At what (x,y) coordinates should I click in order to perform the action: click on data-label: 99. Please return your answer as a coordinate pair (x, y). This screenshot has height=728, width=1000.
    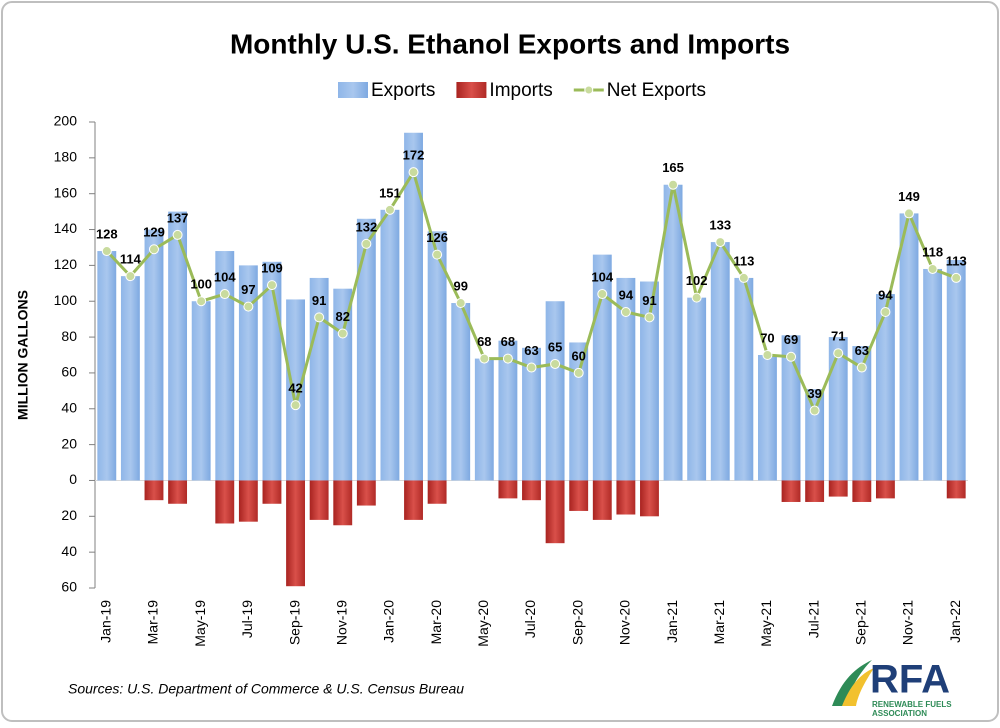
    Looking at the image, I should click on (460, 285).